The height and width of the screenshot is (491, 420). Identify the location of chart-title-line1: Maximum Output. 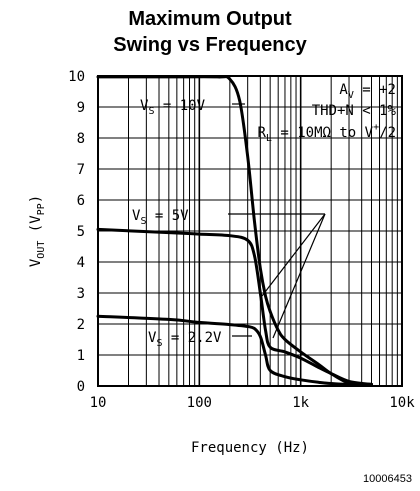
(210, 19).